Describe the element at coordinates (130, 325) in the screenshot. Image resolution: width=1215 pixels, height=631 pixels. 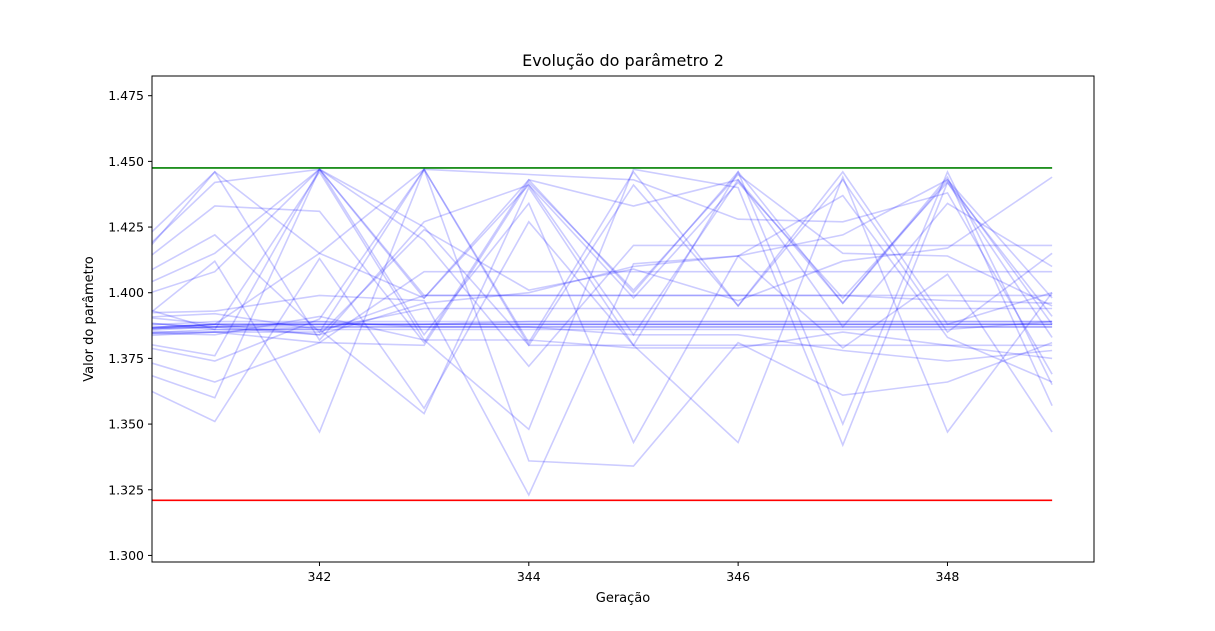
I see `y-axis-ticks: 1.300 1.325 1.350 1.375 1.400 1.425 1.450 1.475` at that location.